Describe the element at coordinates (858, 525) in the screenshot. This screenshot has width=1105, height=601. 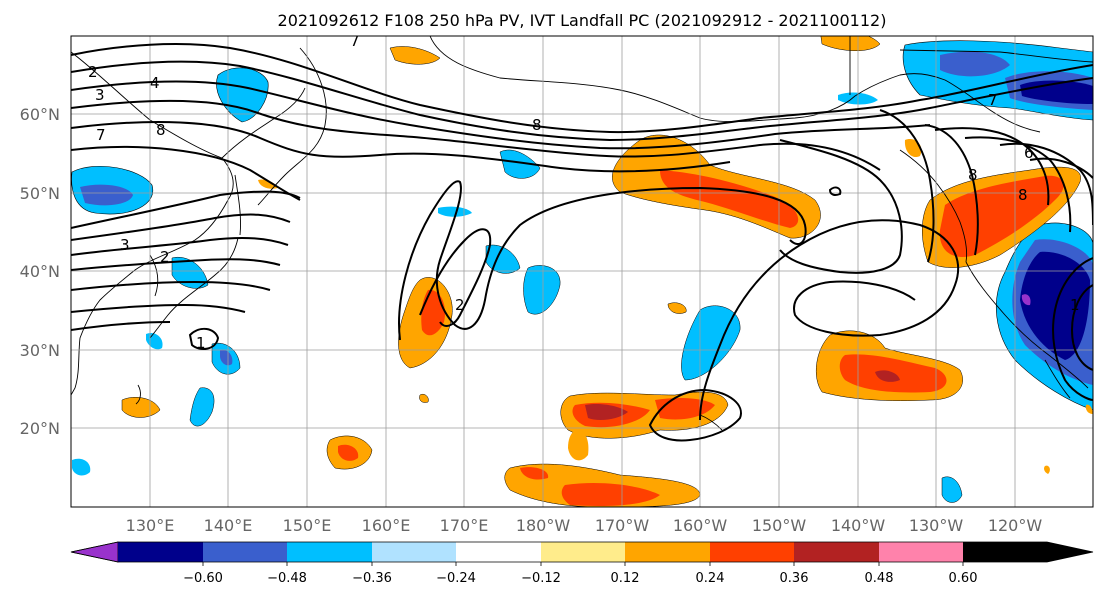
I see `lon-label: 140°W` at that location.